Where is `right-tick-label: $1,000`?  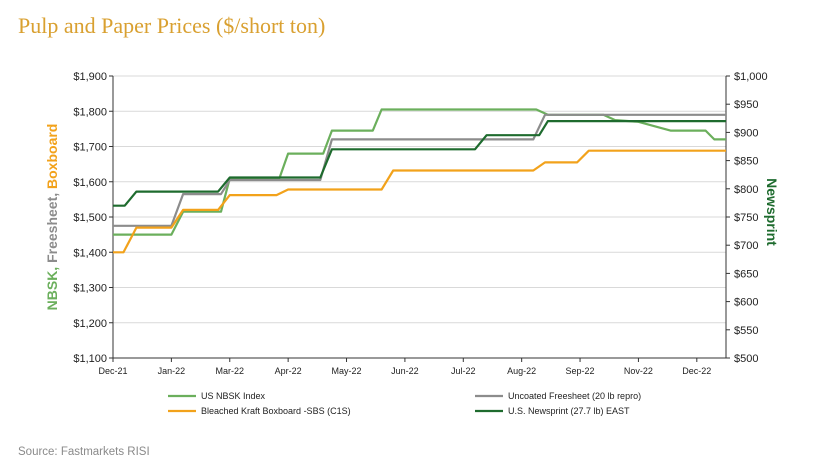
right-tick-label: $1,000 is located at coordinates (751, 77).